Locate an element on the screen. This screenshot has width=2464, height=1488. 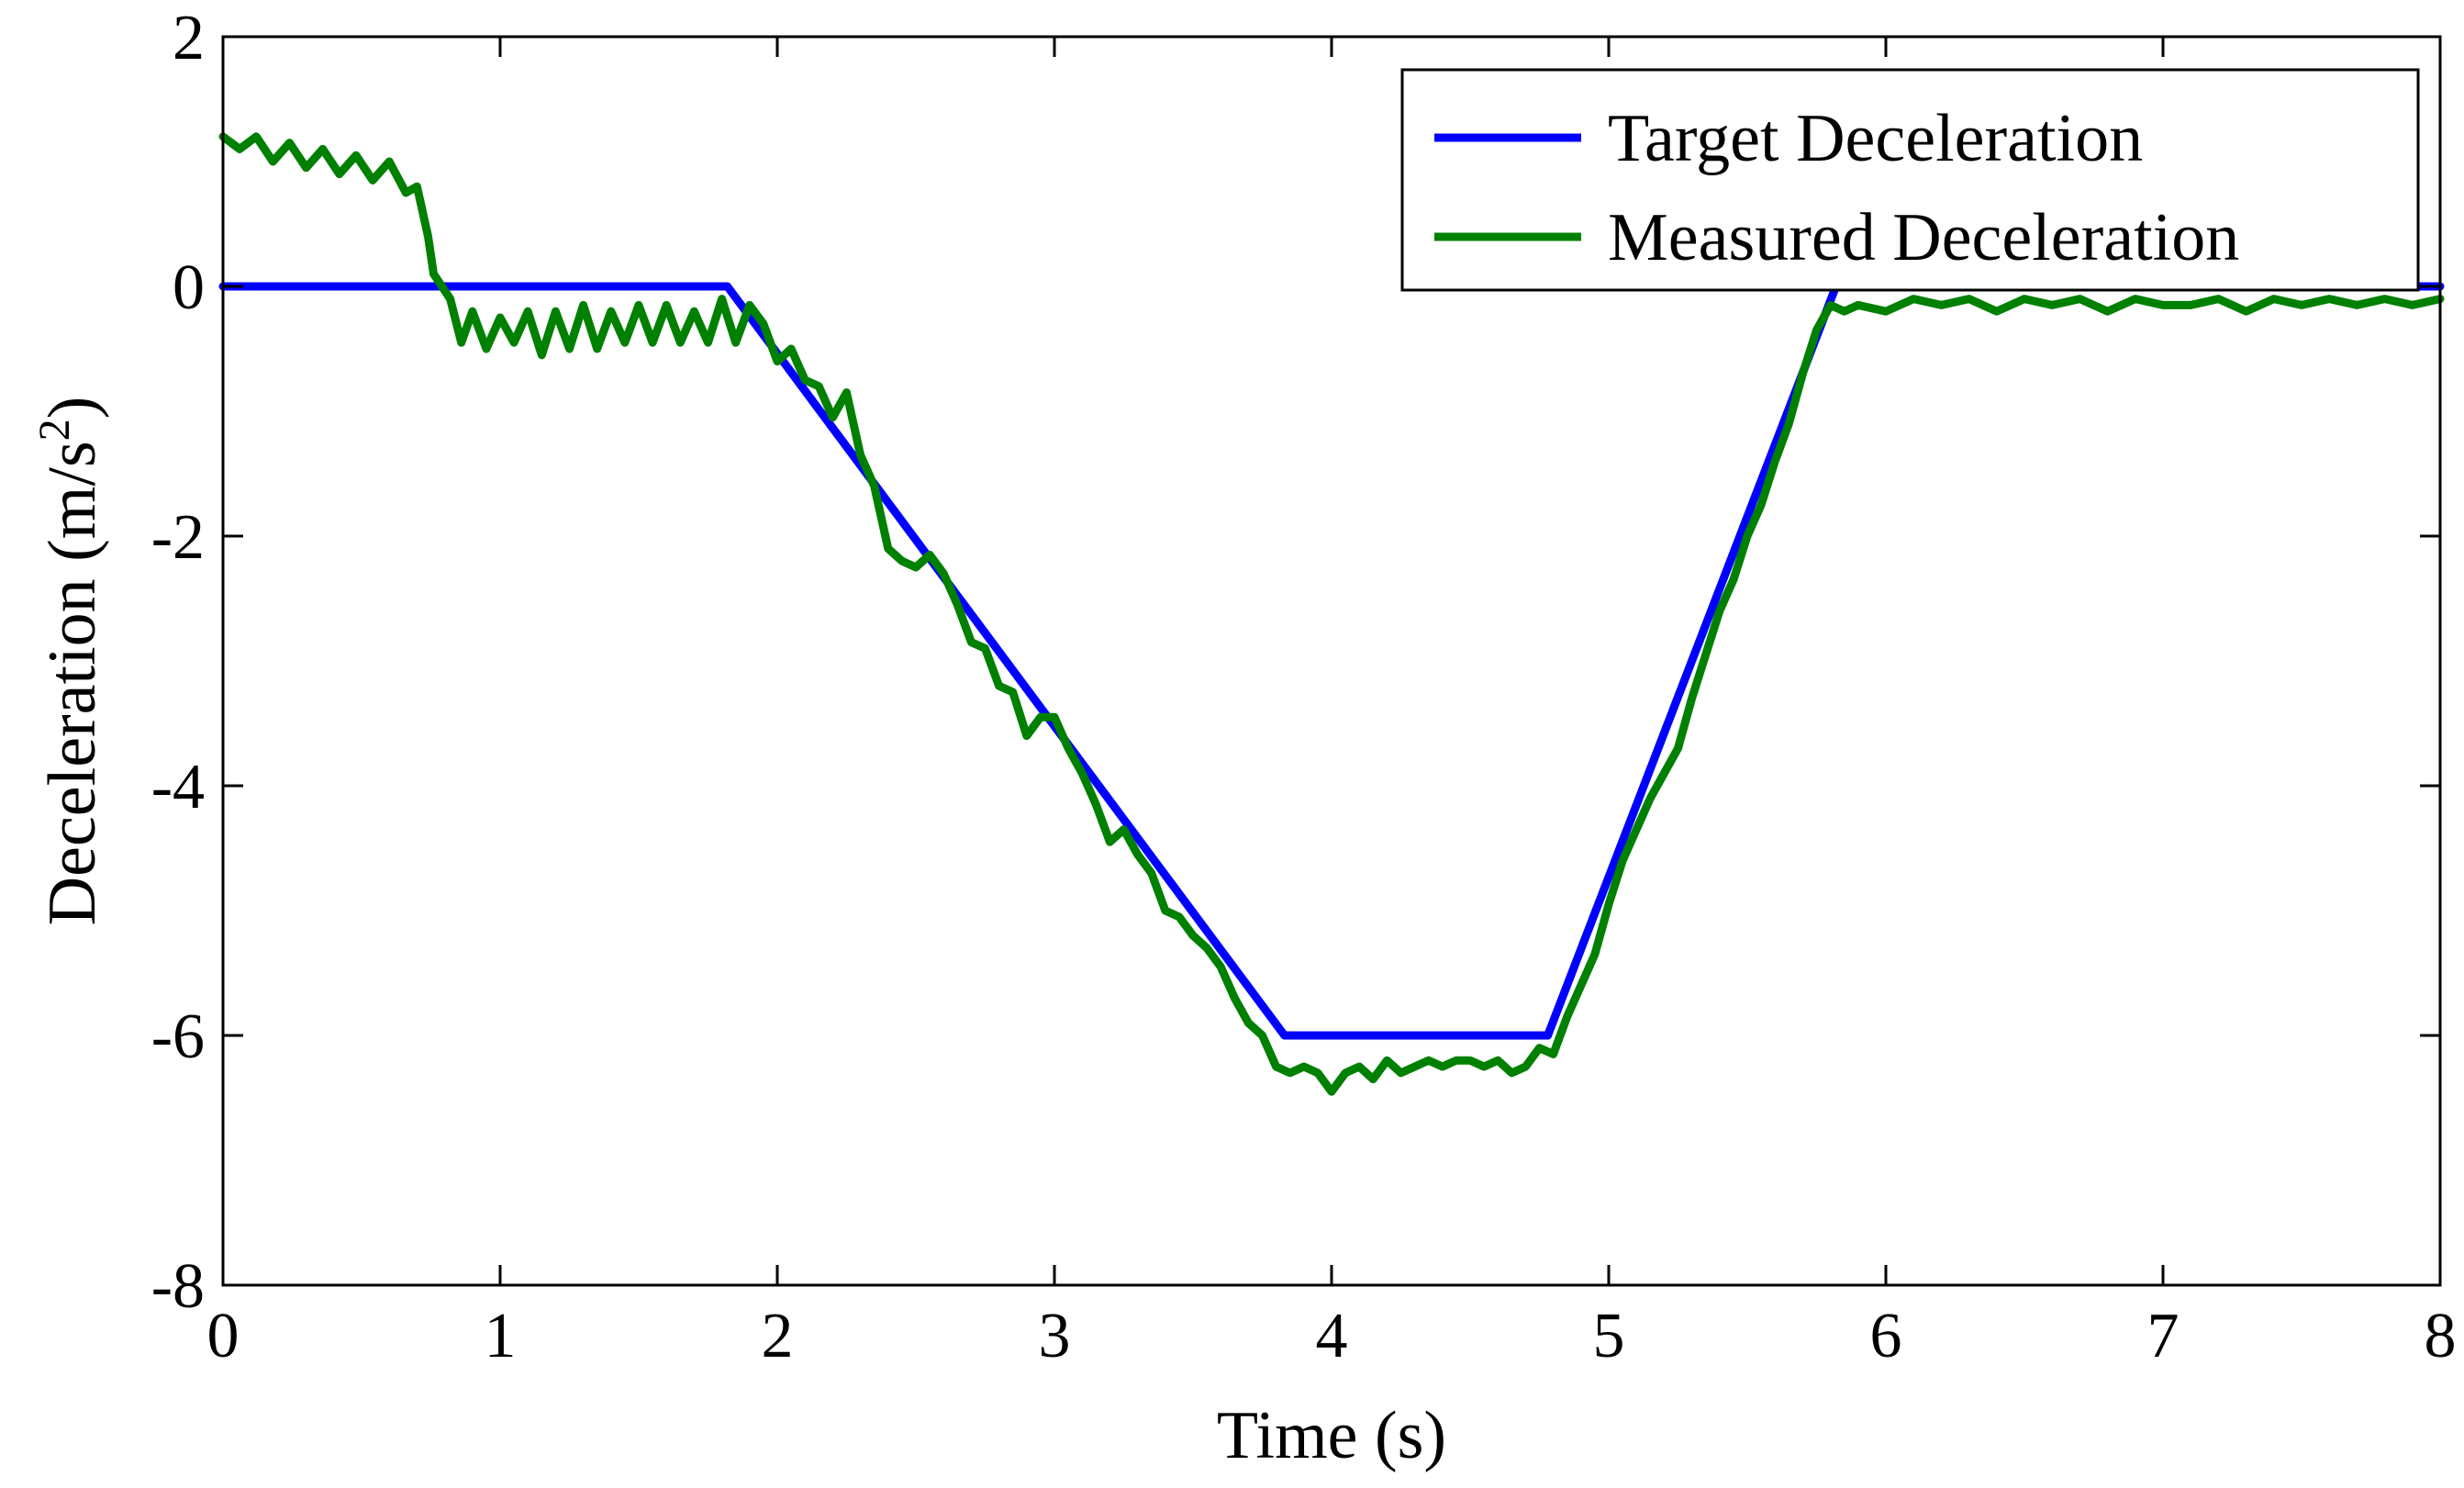
y-tick-label: -8 is located at coordinates (178, 1286).